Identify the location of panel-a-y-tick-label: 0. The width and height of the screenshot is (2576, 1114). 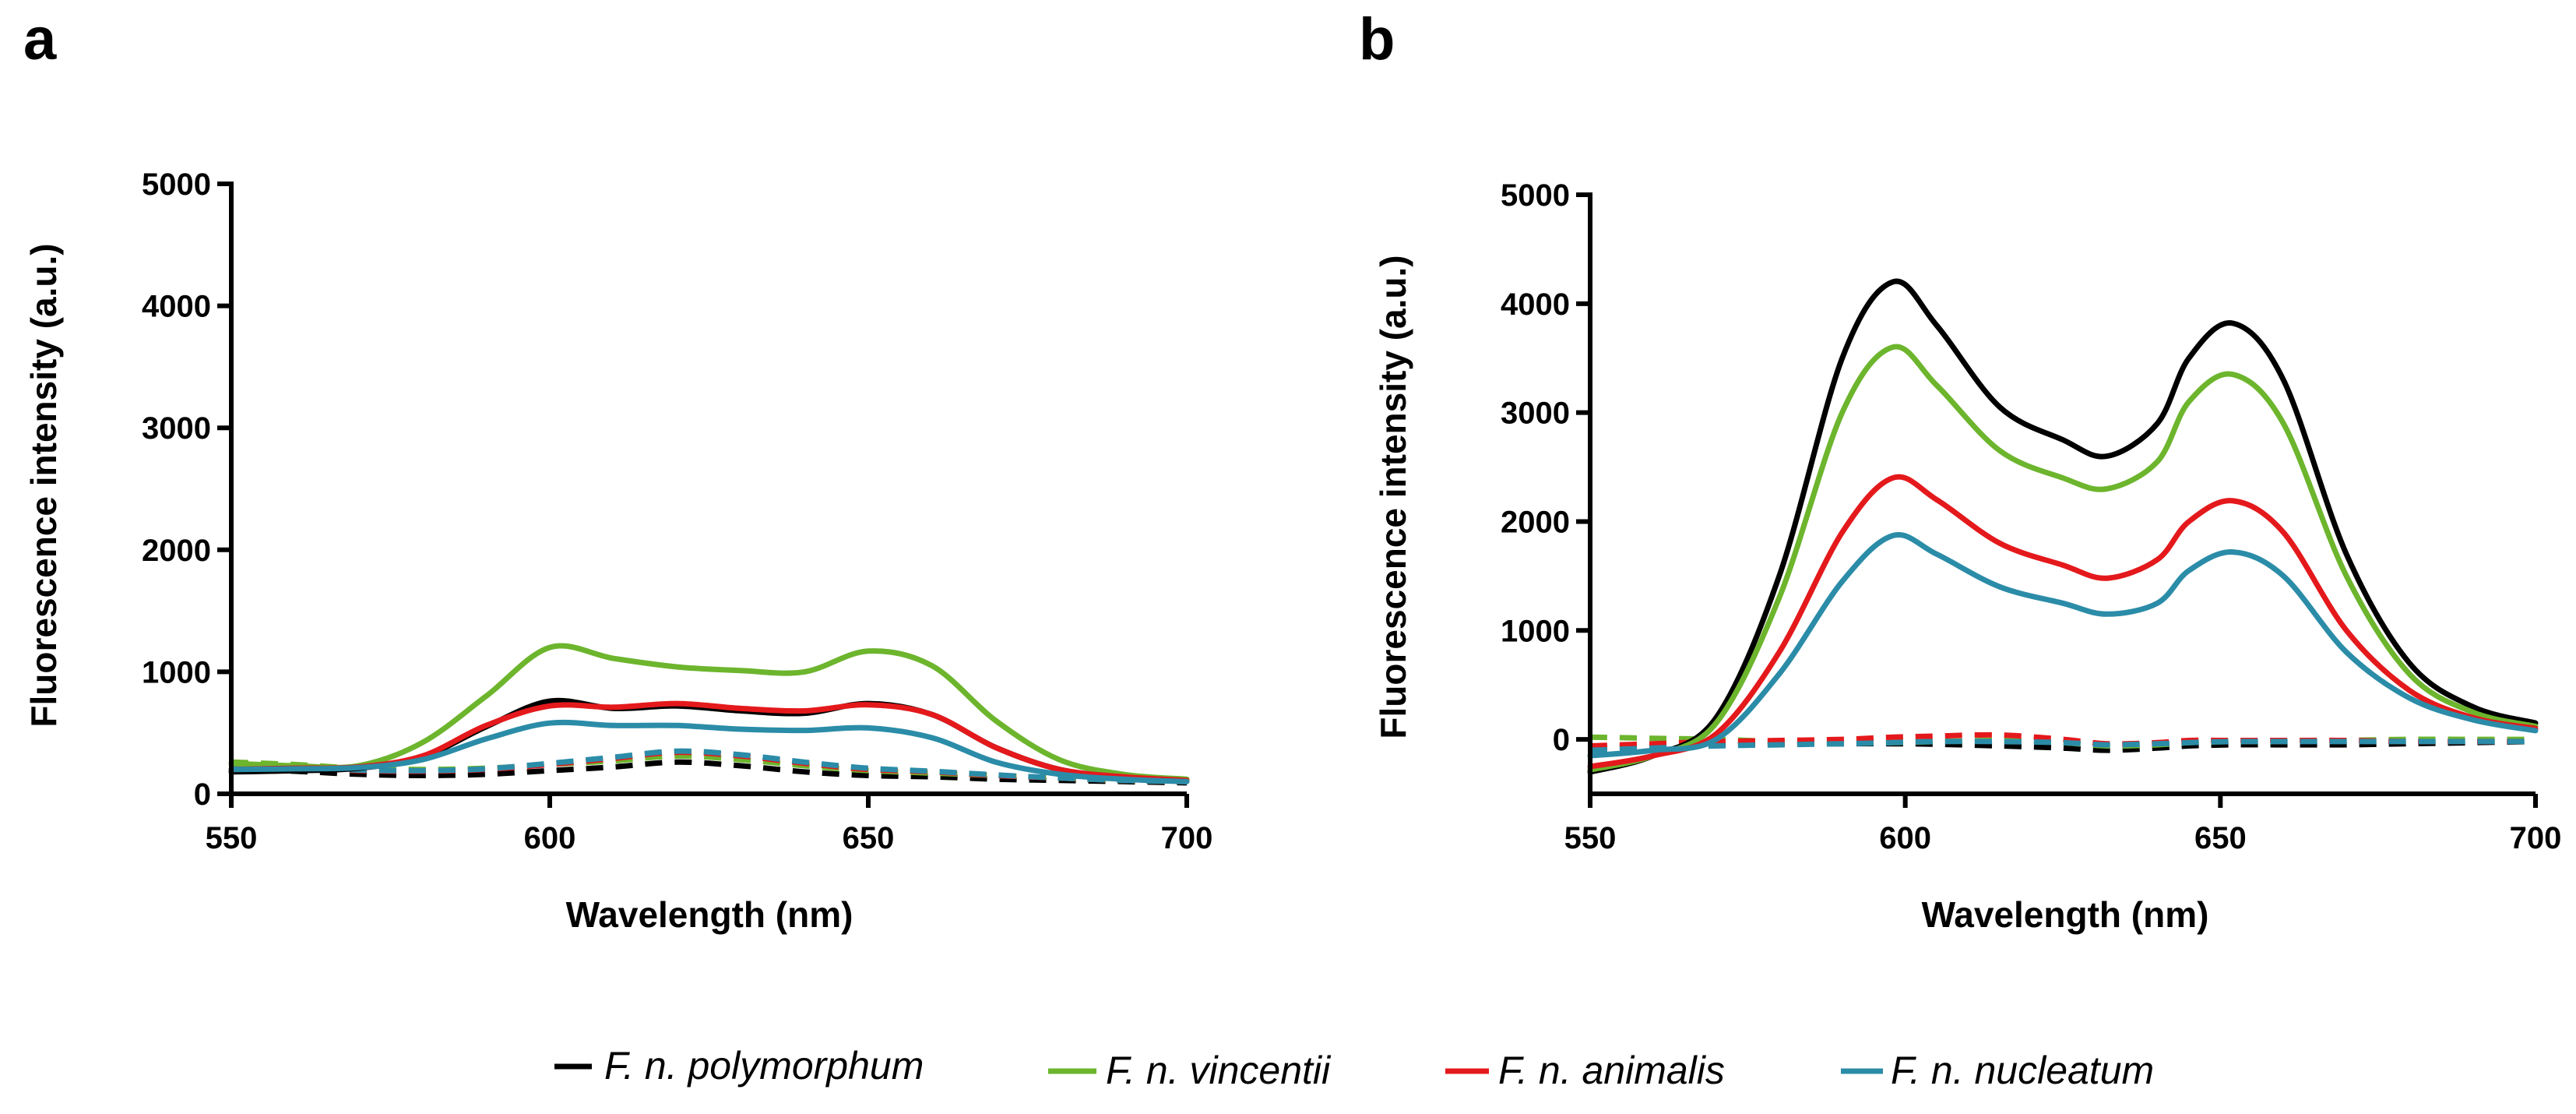
(202, 794).